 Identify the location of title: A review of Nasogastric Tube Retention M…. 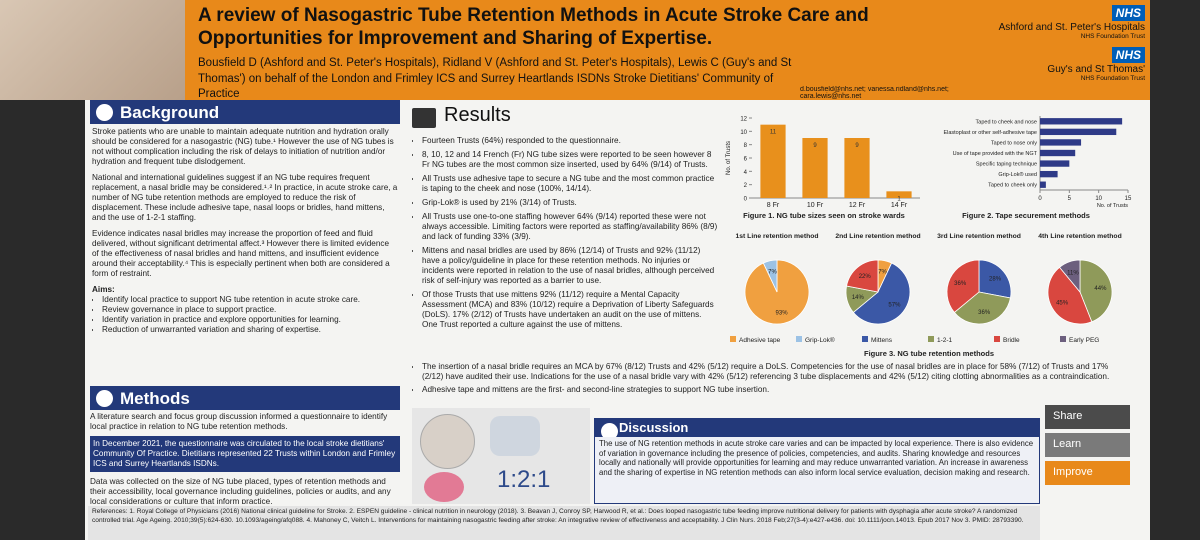
(533, 27).